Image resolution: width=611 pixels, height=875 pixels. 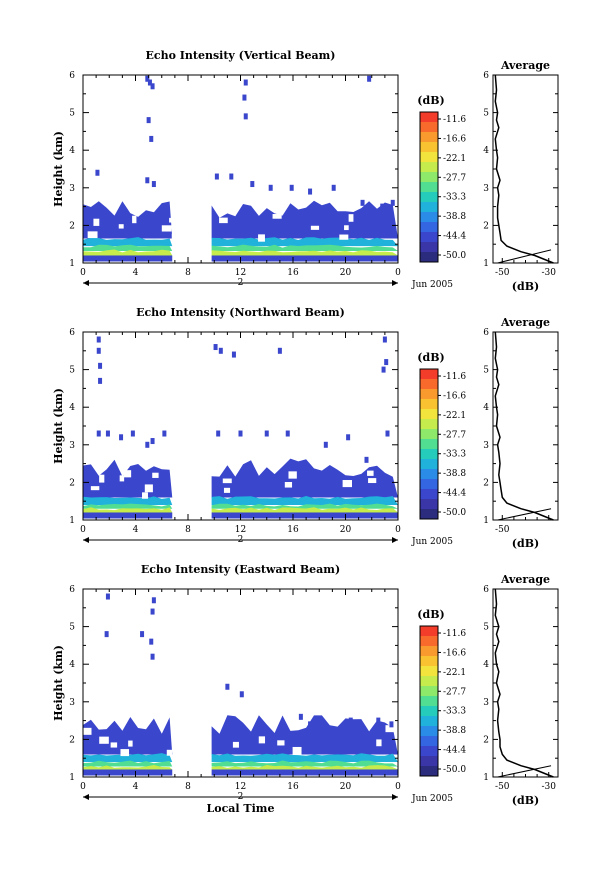 What do you see at coordinates (188, 787) in the screenshot?
I see `x-tick-label: 8` at bounding box center [188, 787].